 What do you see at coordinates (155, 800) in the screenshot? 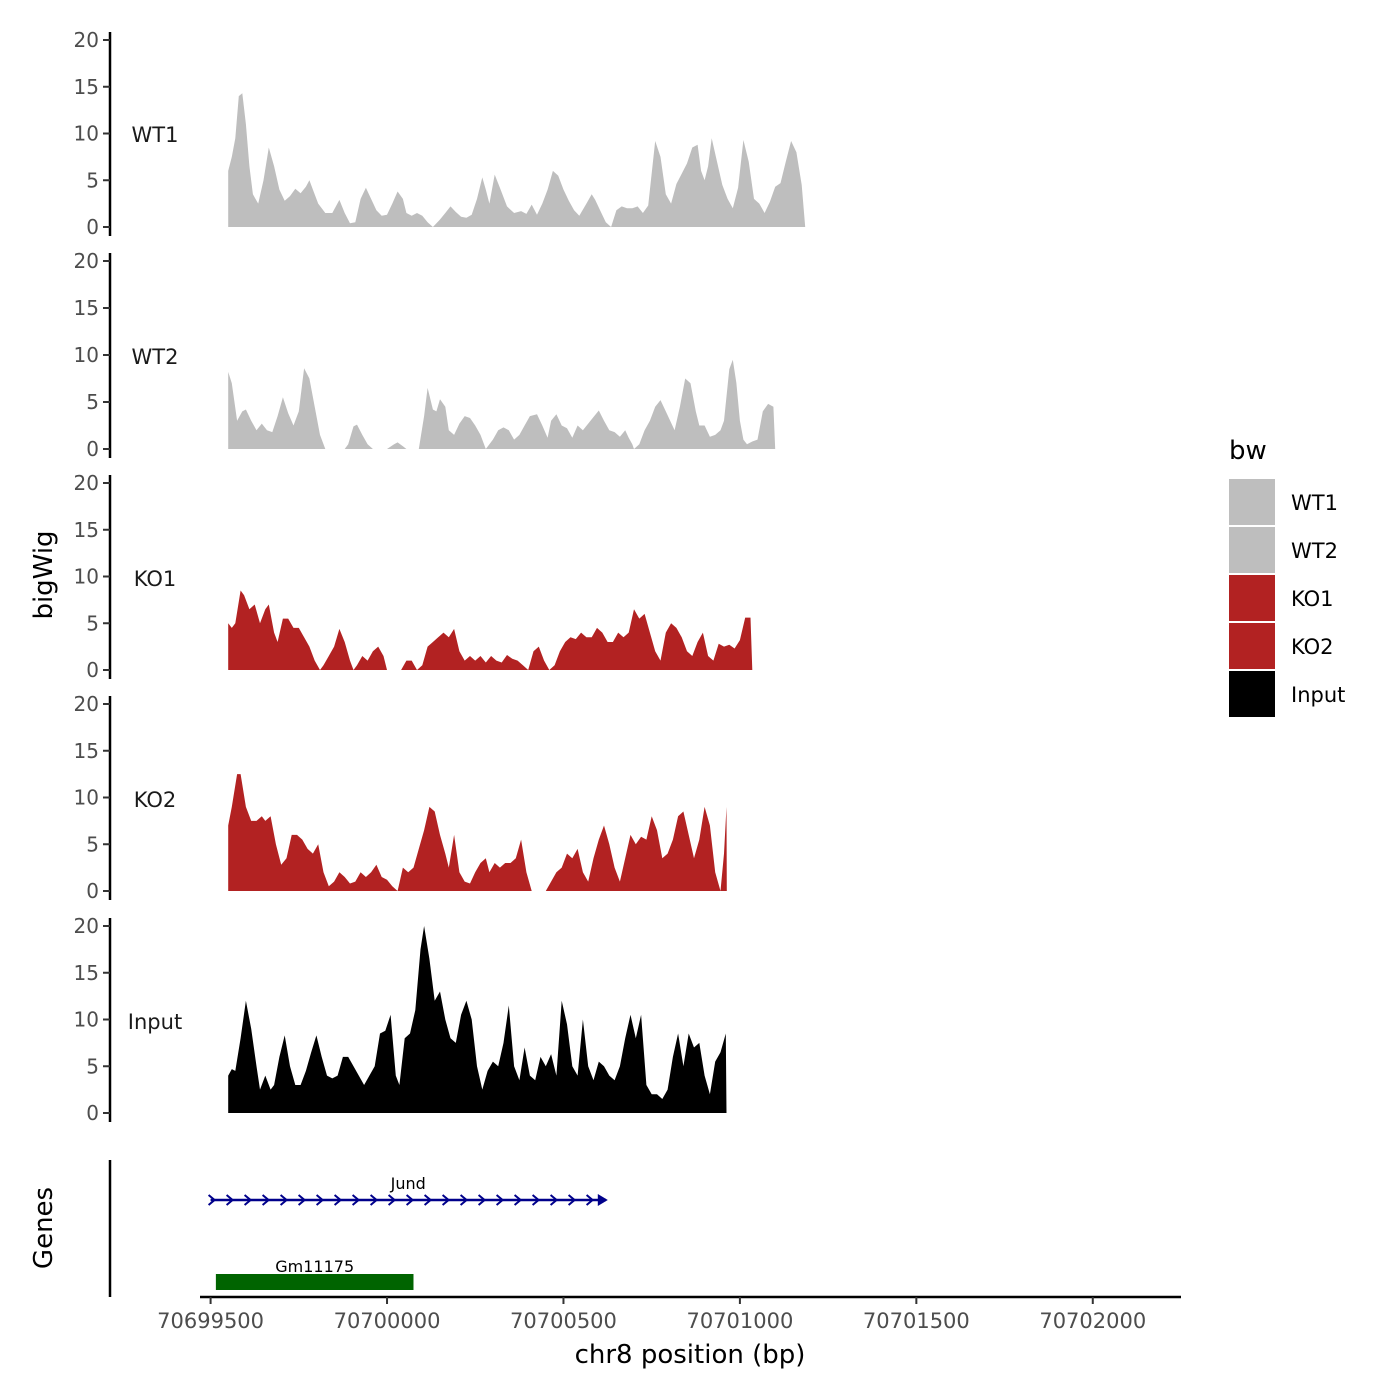
I see `track-label: KO2` at bounding box center [155, 800].